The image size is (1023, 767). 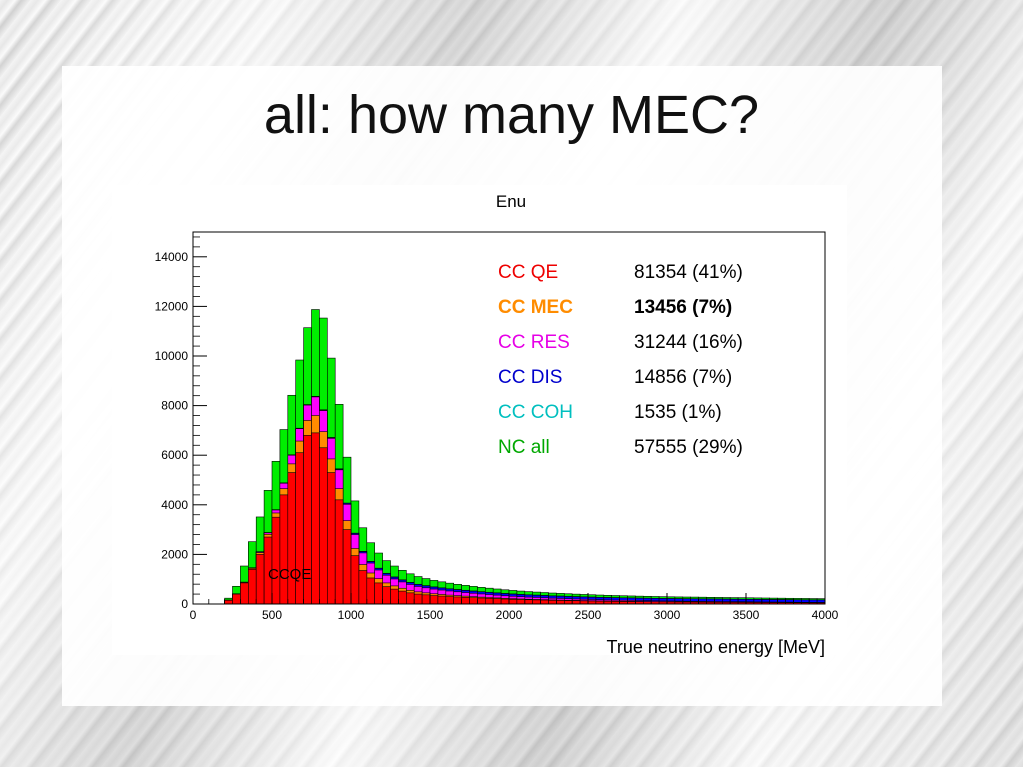 What do you see at coordinates (825, 615) in the screenshot?
I see `x-tick-label: 4000` at bounding box center [825, 615].